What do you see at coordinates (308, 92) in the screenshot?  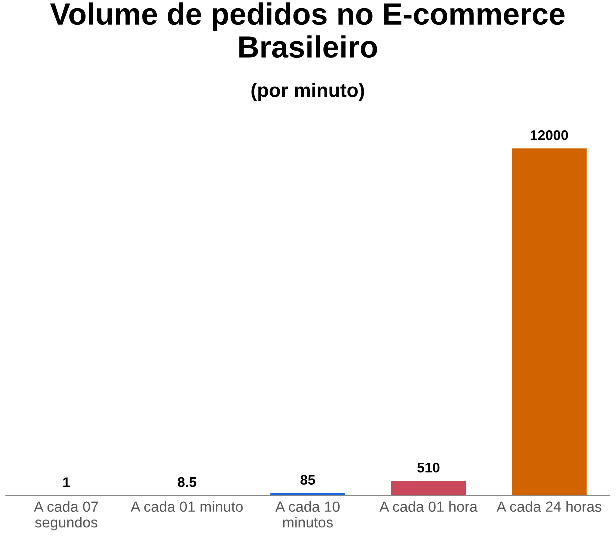 I see `chart-subtitle: (por minuto)` at bounding box center [308, 92].